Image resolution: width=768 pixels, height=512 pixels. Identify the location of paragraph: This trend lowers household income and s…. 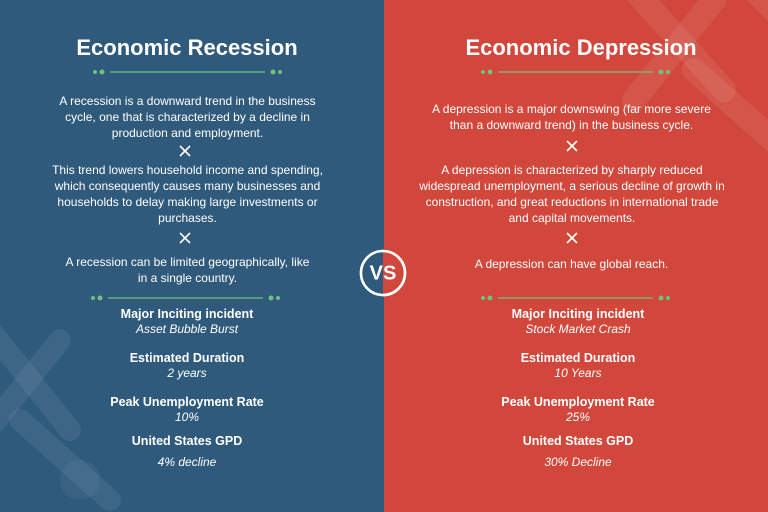
(187, 194).